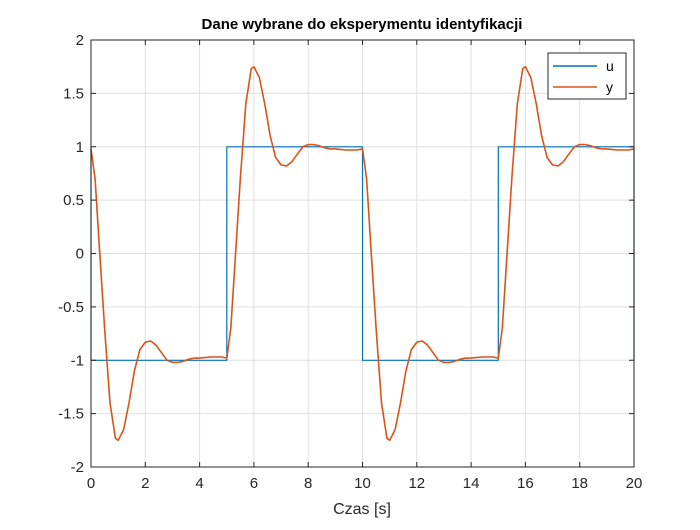 This screenshot has width=700, height=530. What do you see at coordinates (80, 40) in the screenshot?
I see `y-tick-label: 2` at bounding box center [80, 40].